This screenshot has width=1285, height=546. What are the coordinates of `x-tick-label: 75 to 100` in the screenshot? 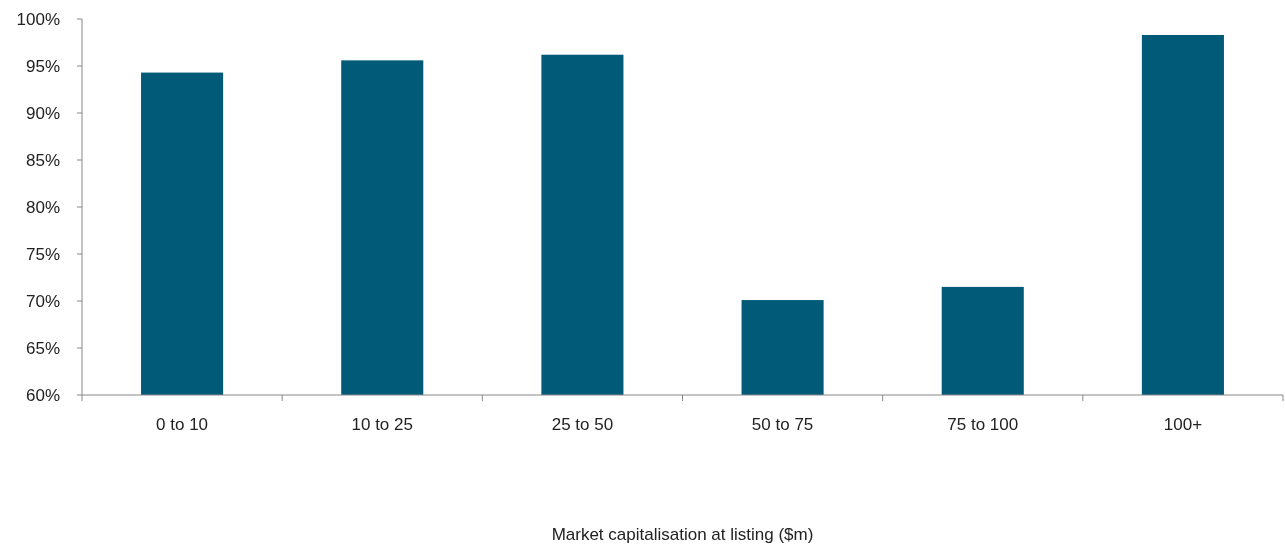 It's located at (983, 424).